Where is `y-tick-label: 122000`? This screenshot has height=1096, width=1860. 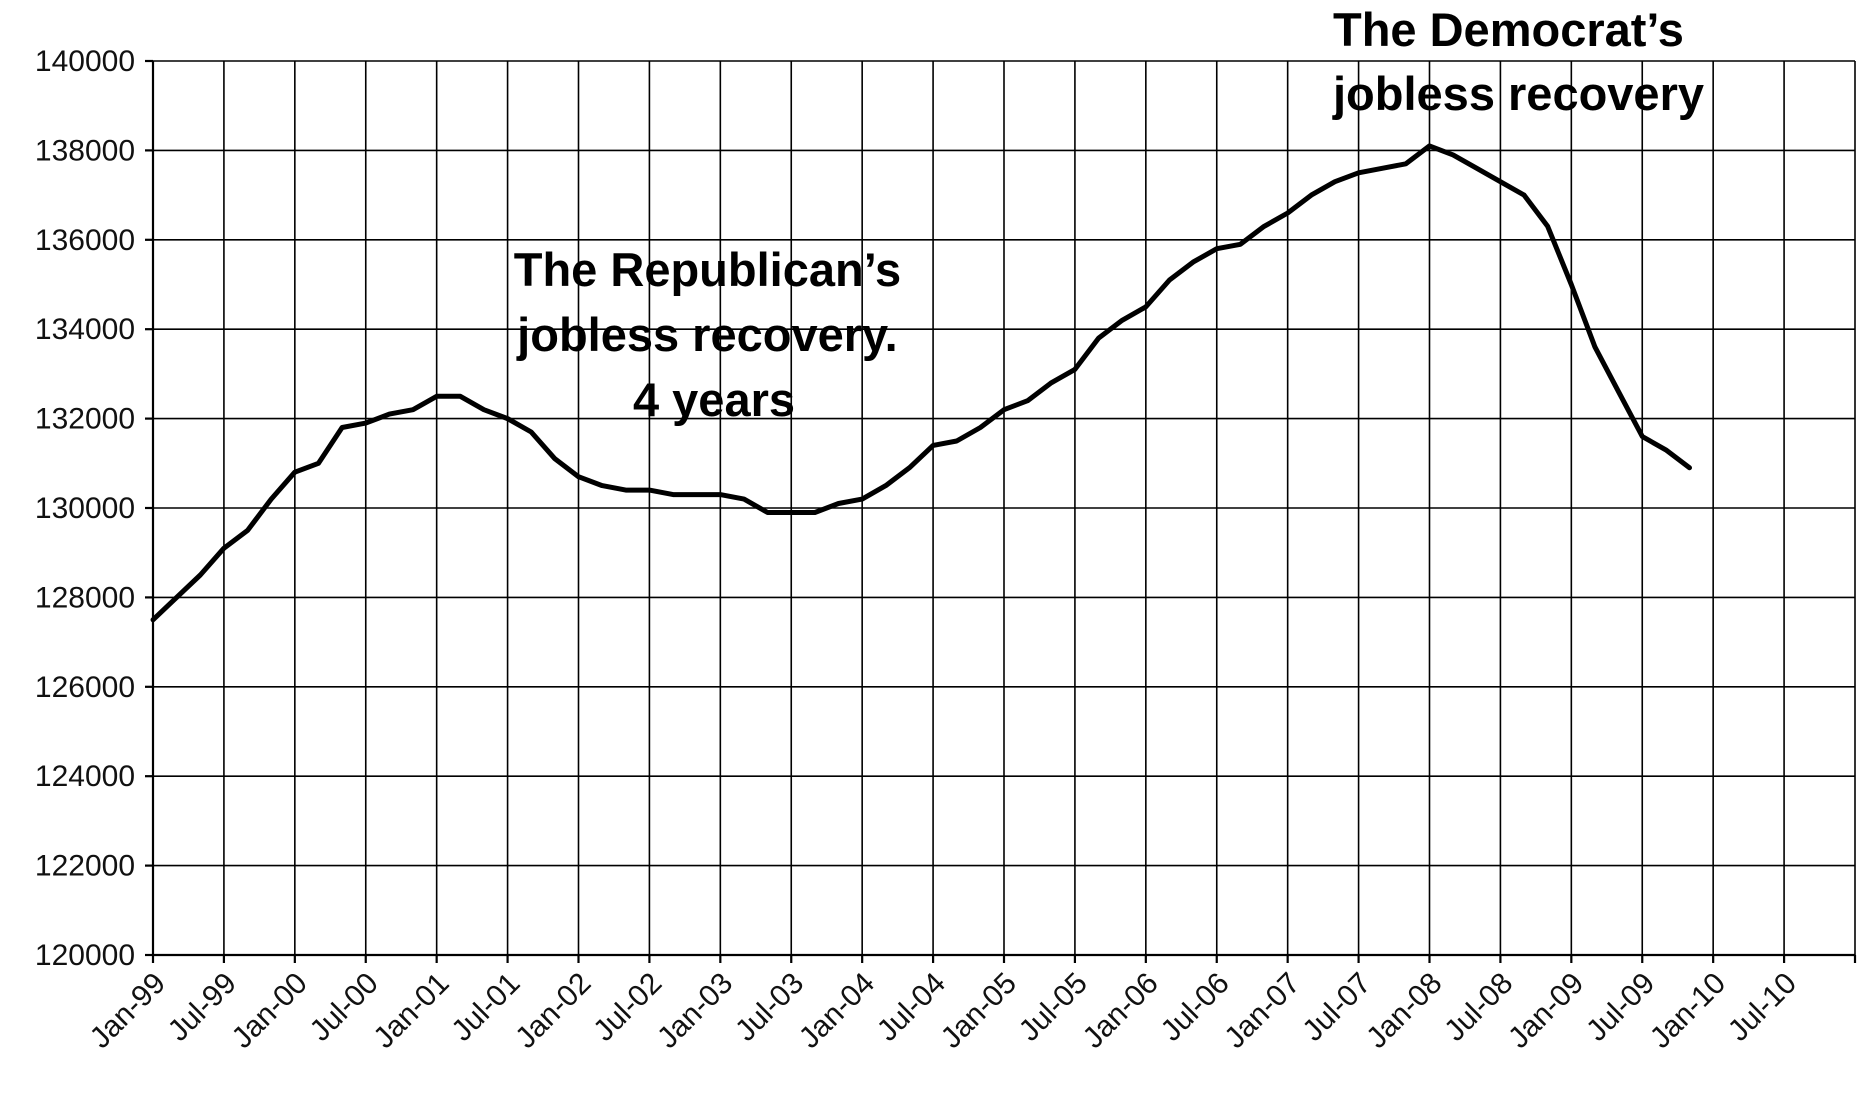
y-tick-label: 122000 is located at coordinates (85, 866).